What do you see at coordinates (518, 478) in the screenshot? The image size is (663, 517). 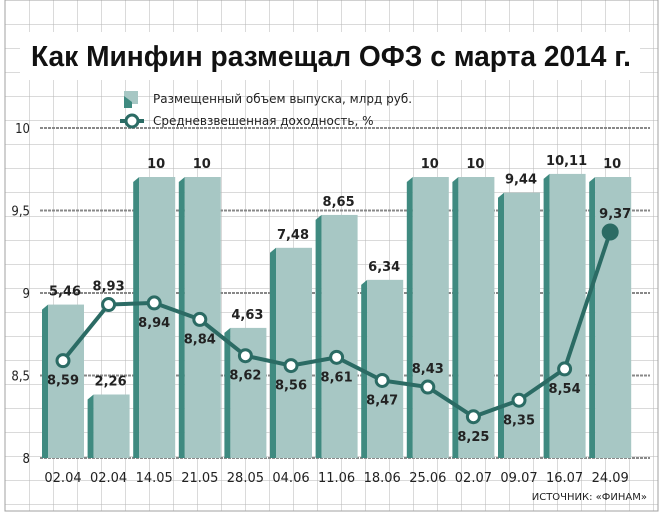 I see `x-tick-label: 09.07` at bounding box center [518, 478].